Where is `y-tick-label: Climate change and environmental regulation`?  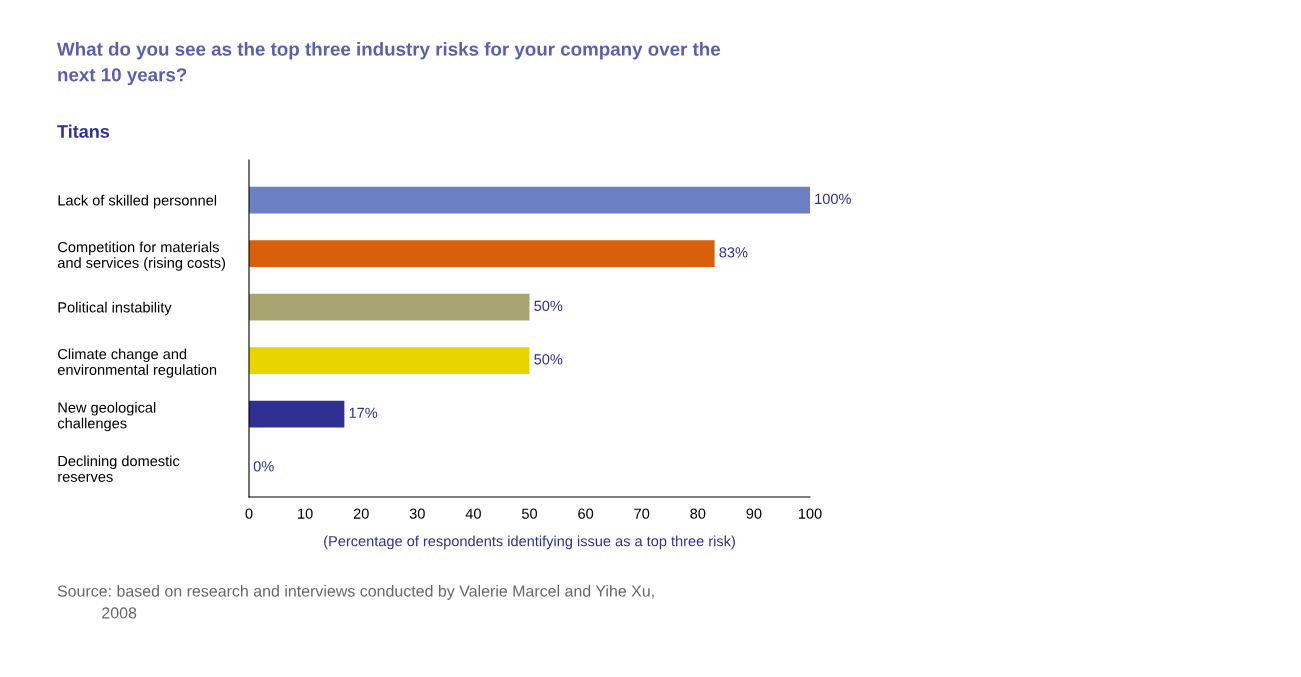
y-tick-label: Climate change and environmental regulation is located at coordinates (137, 363).